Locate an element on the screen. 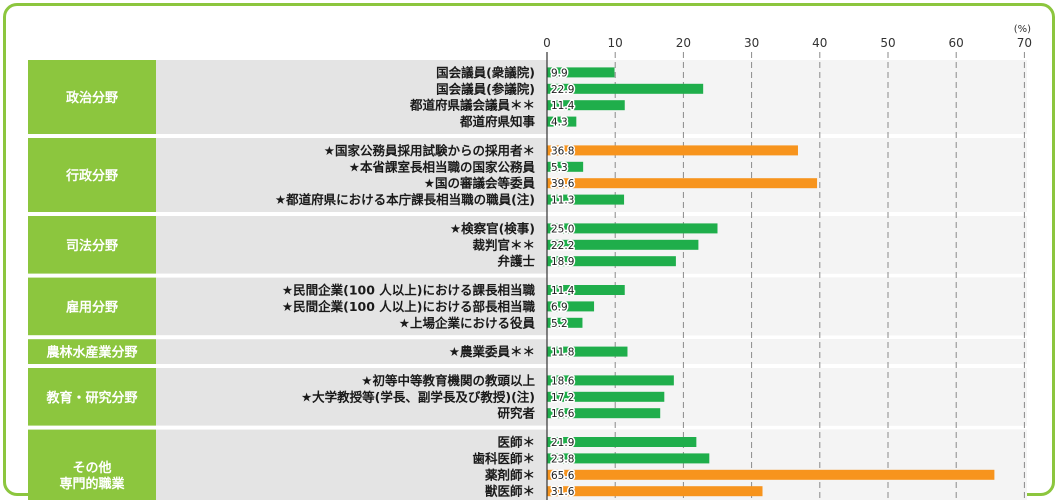 This screenshot has height=500, width=1058. group-label: 雇用分野 is located at coordinates (92, 307).